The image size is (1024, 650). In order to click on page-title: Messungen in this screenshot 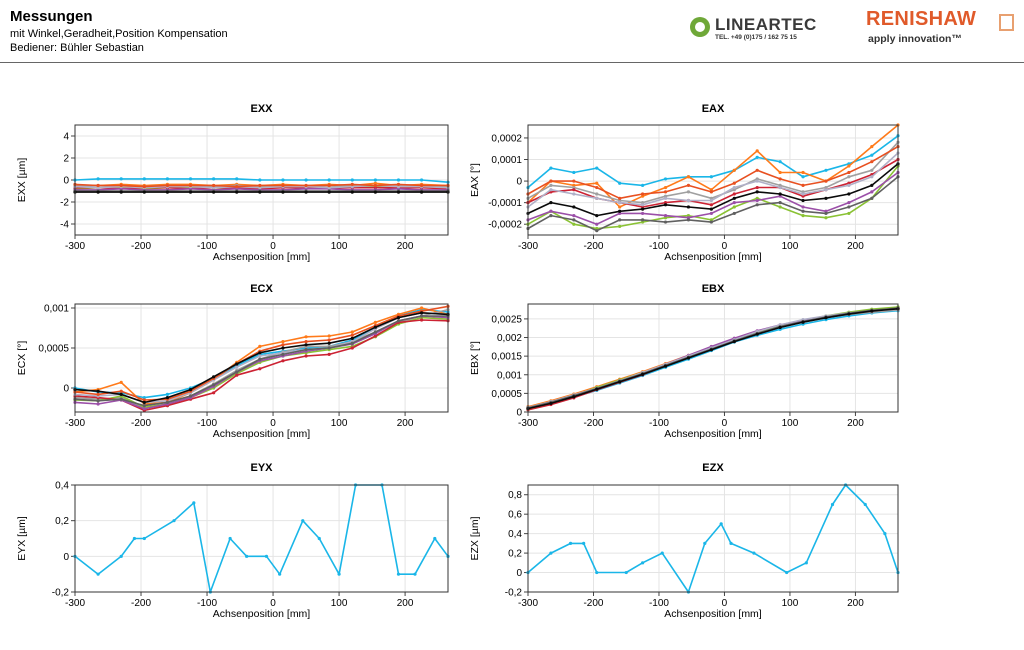, I will do `click(51, 16)`.